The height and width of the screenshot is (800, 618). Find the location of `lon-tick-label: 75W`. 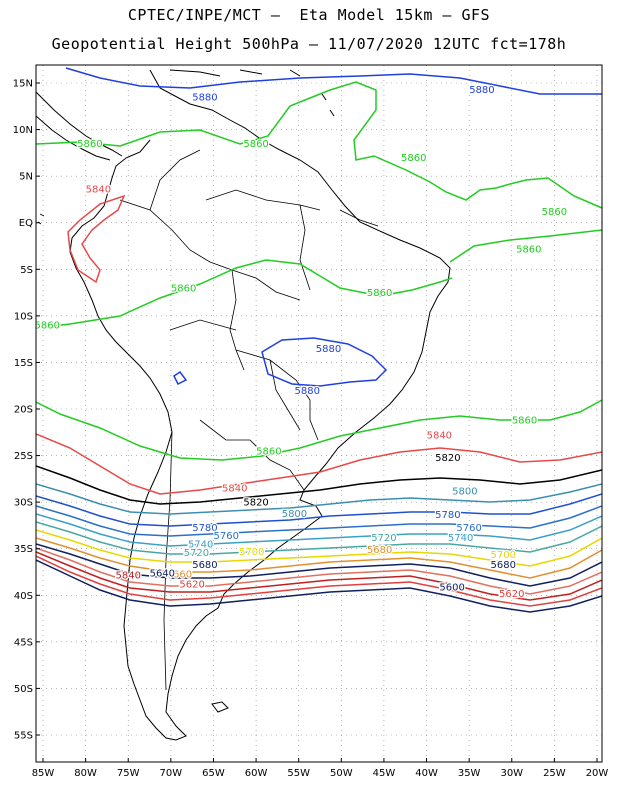

lon-tick-label: 75W is located at coordinates (128, 773).